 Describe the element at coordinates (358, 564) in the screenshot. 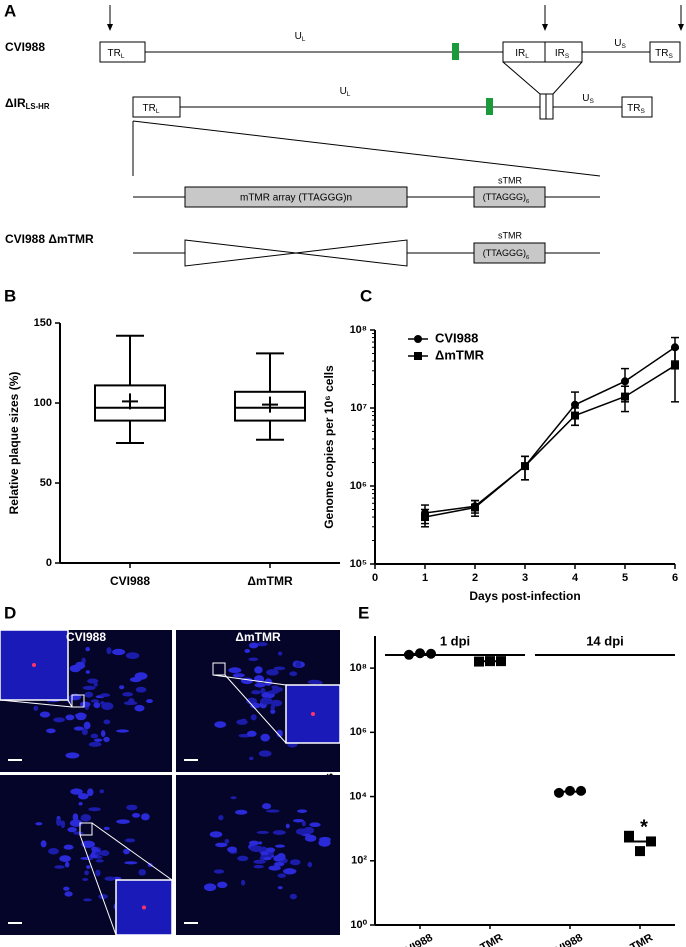

I see `y-tick-label: 10⁵` at that location.